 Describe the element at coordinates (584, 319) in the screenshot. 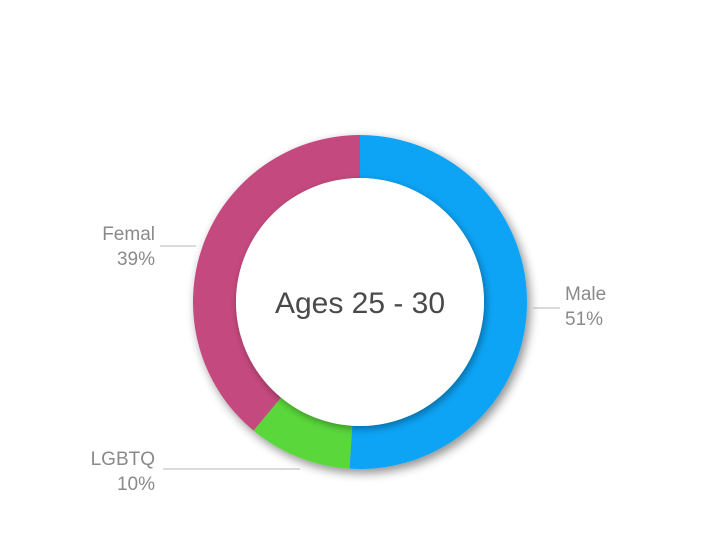

I see `slice-percent-male: 51%` at that location.